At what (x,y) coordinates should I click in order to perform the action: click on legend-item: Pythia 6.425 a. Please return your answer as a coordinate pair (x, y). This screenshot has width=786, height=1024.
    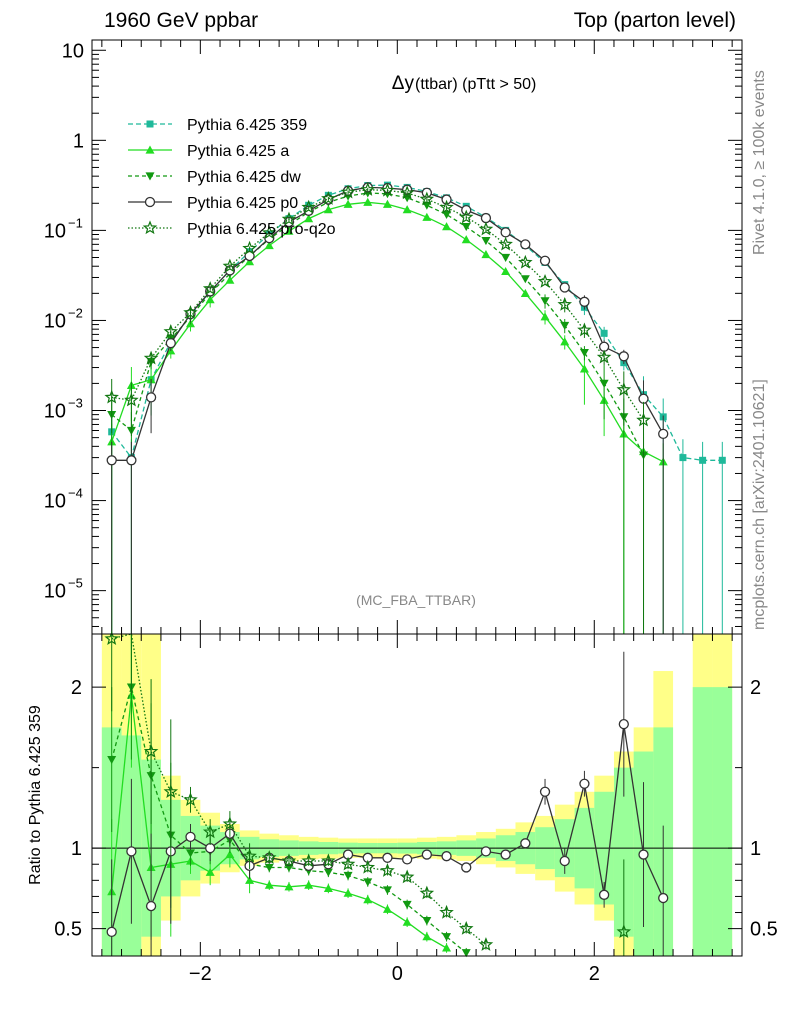
    Looking at the image, I should click on (208, 151).